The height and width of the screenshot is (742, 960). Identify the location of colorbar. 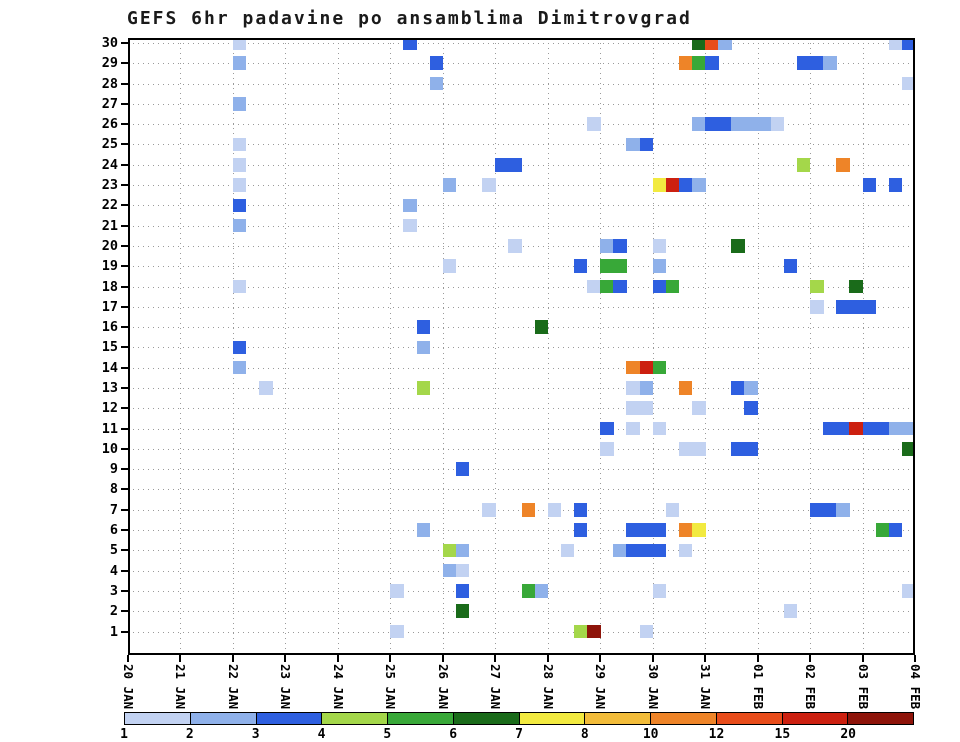
(519, 718).